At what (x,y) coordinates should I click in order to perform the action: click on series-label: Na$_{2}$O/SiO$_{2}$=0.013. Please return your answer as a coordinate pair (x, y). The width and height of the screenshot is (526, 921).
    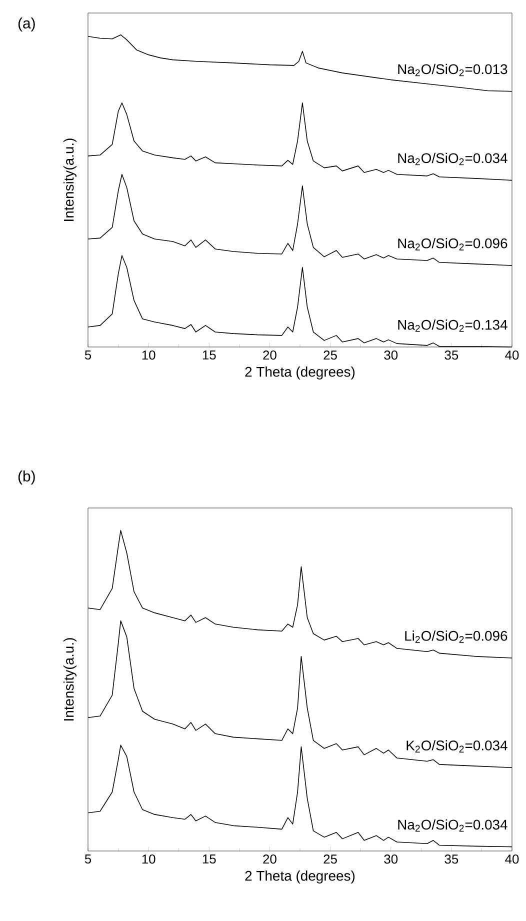
    Looking at the image, I should click on (453, 70).